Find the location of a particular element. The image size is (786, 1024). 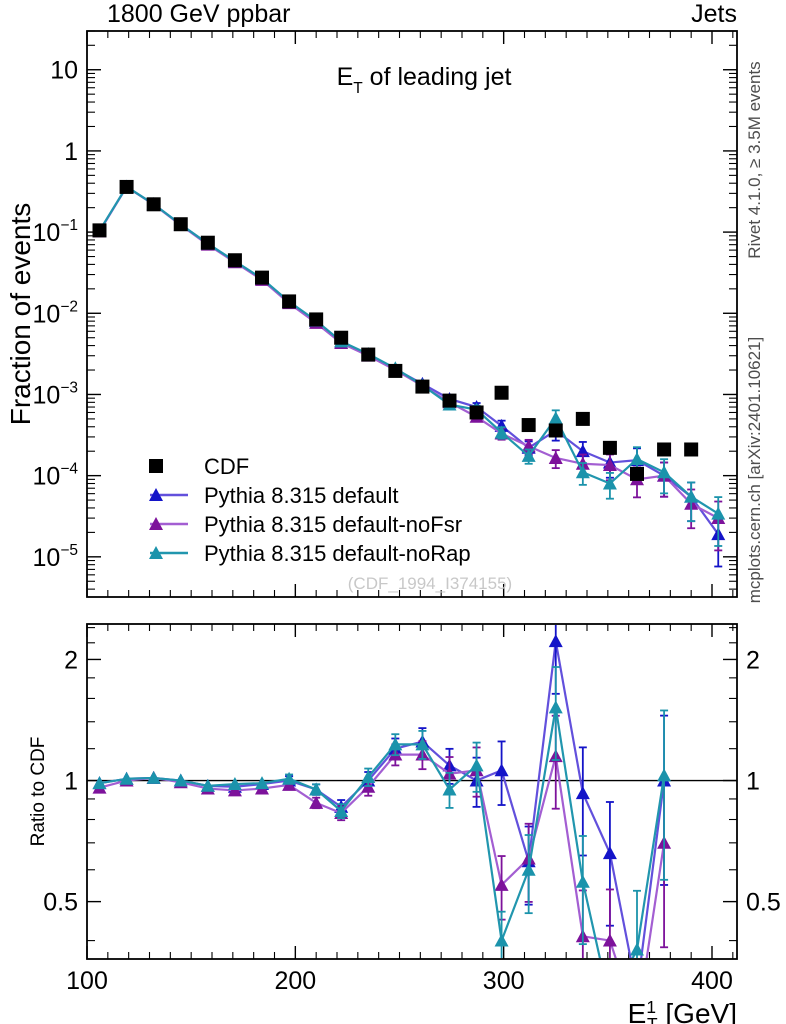

mcplots-source-label: mcplots.cern.ch [arXiv:2401.10621] is located at coordinates (754, 470).